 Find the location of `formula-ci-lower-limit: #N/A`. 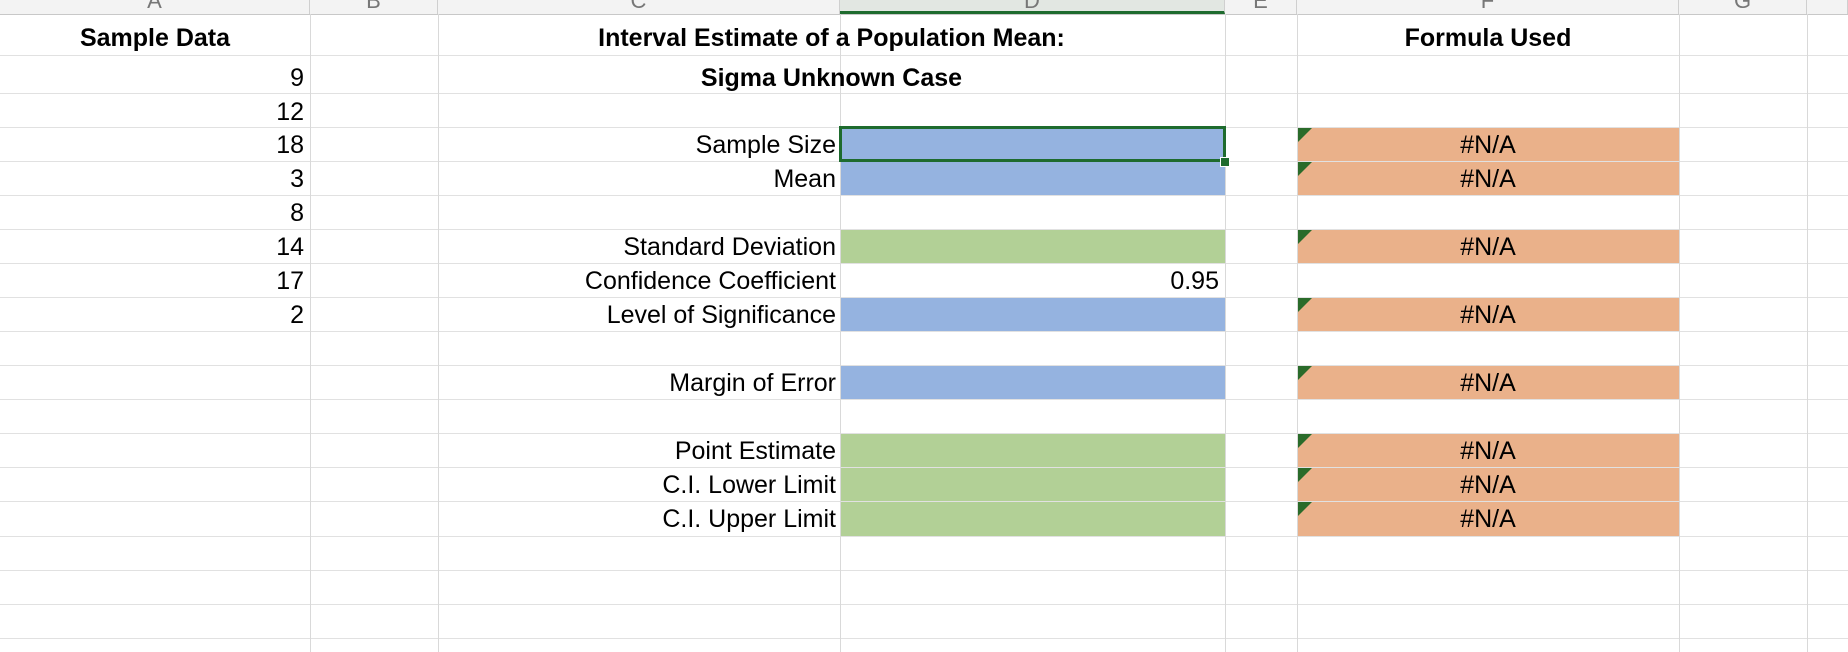

formula-ci-lower-limit: #N/A is located at coordinates (1488, 485).